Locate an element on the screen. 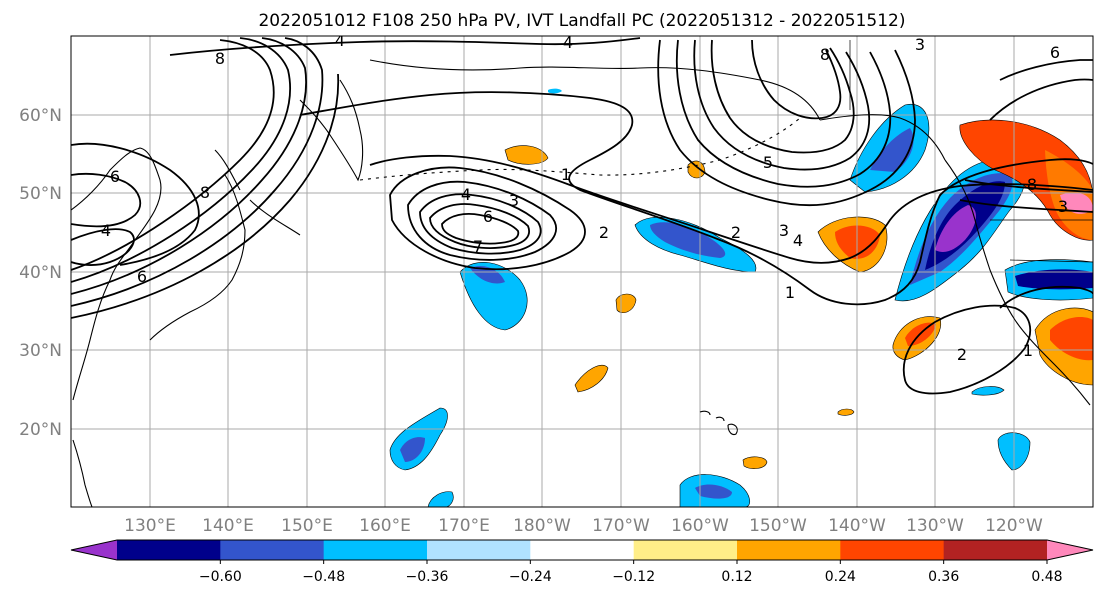 The image size is (1105, 601). colorbar-tick-label: −0.24 is located at coordinates (530, 577).